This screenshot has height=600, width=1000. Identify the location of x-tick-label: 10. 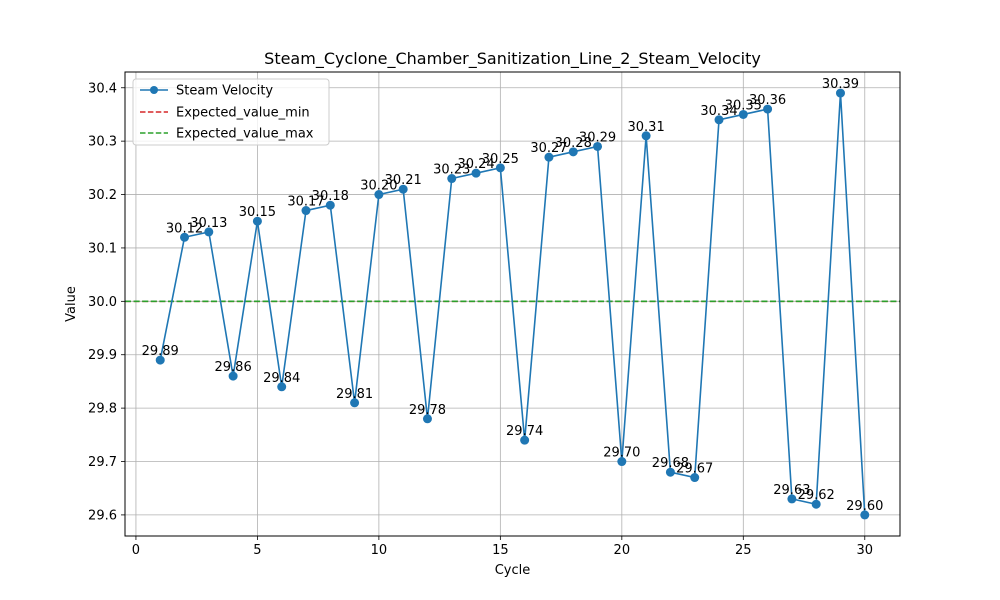
(379, 550).